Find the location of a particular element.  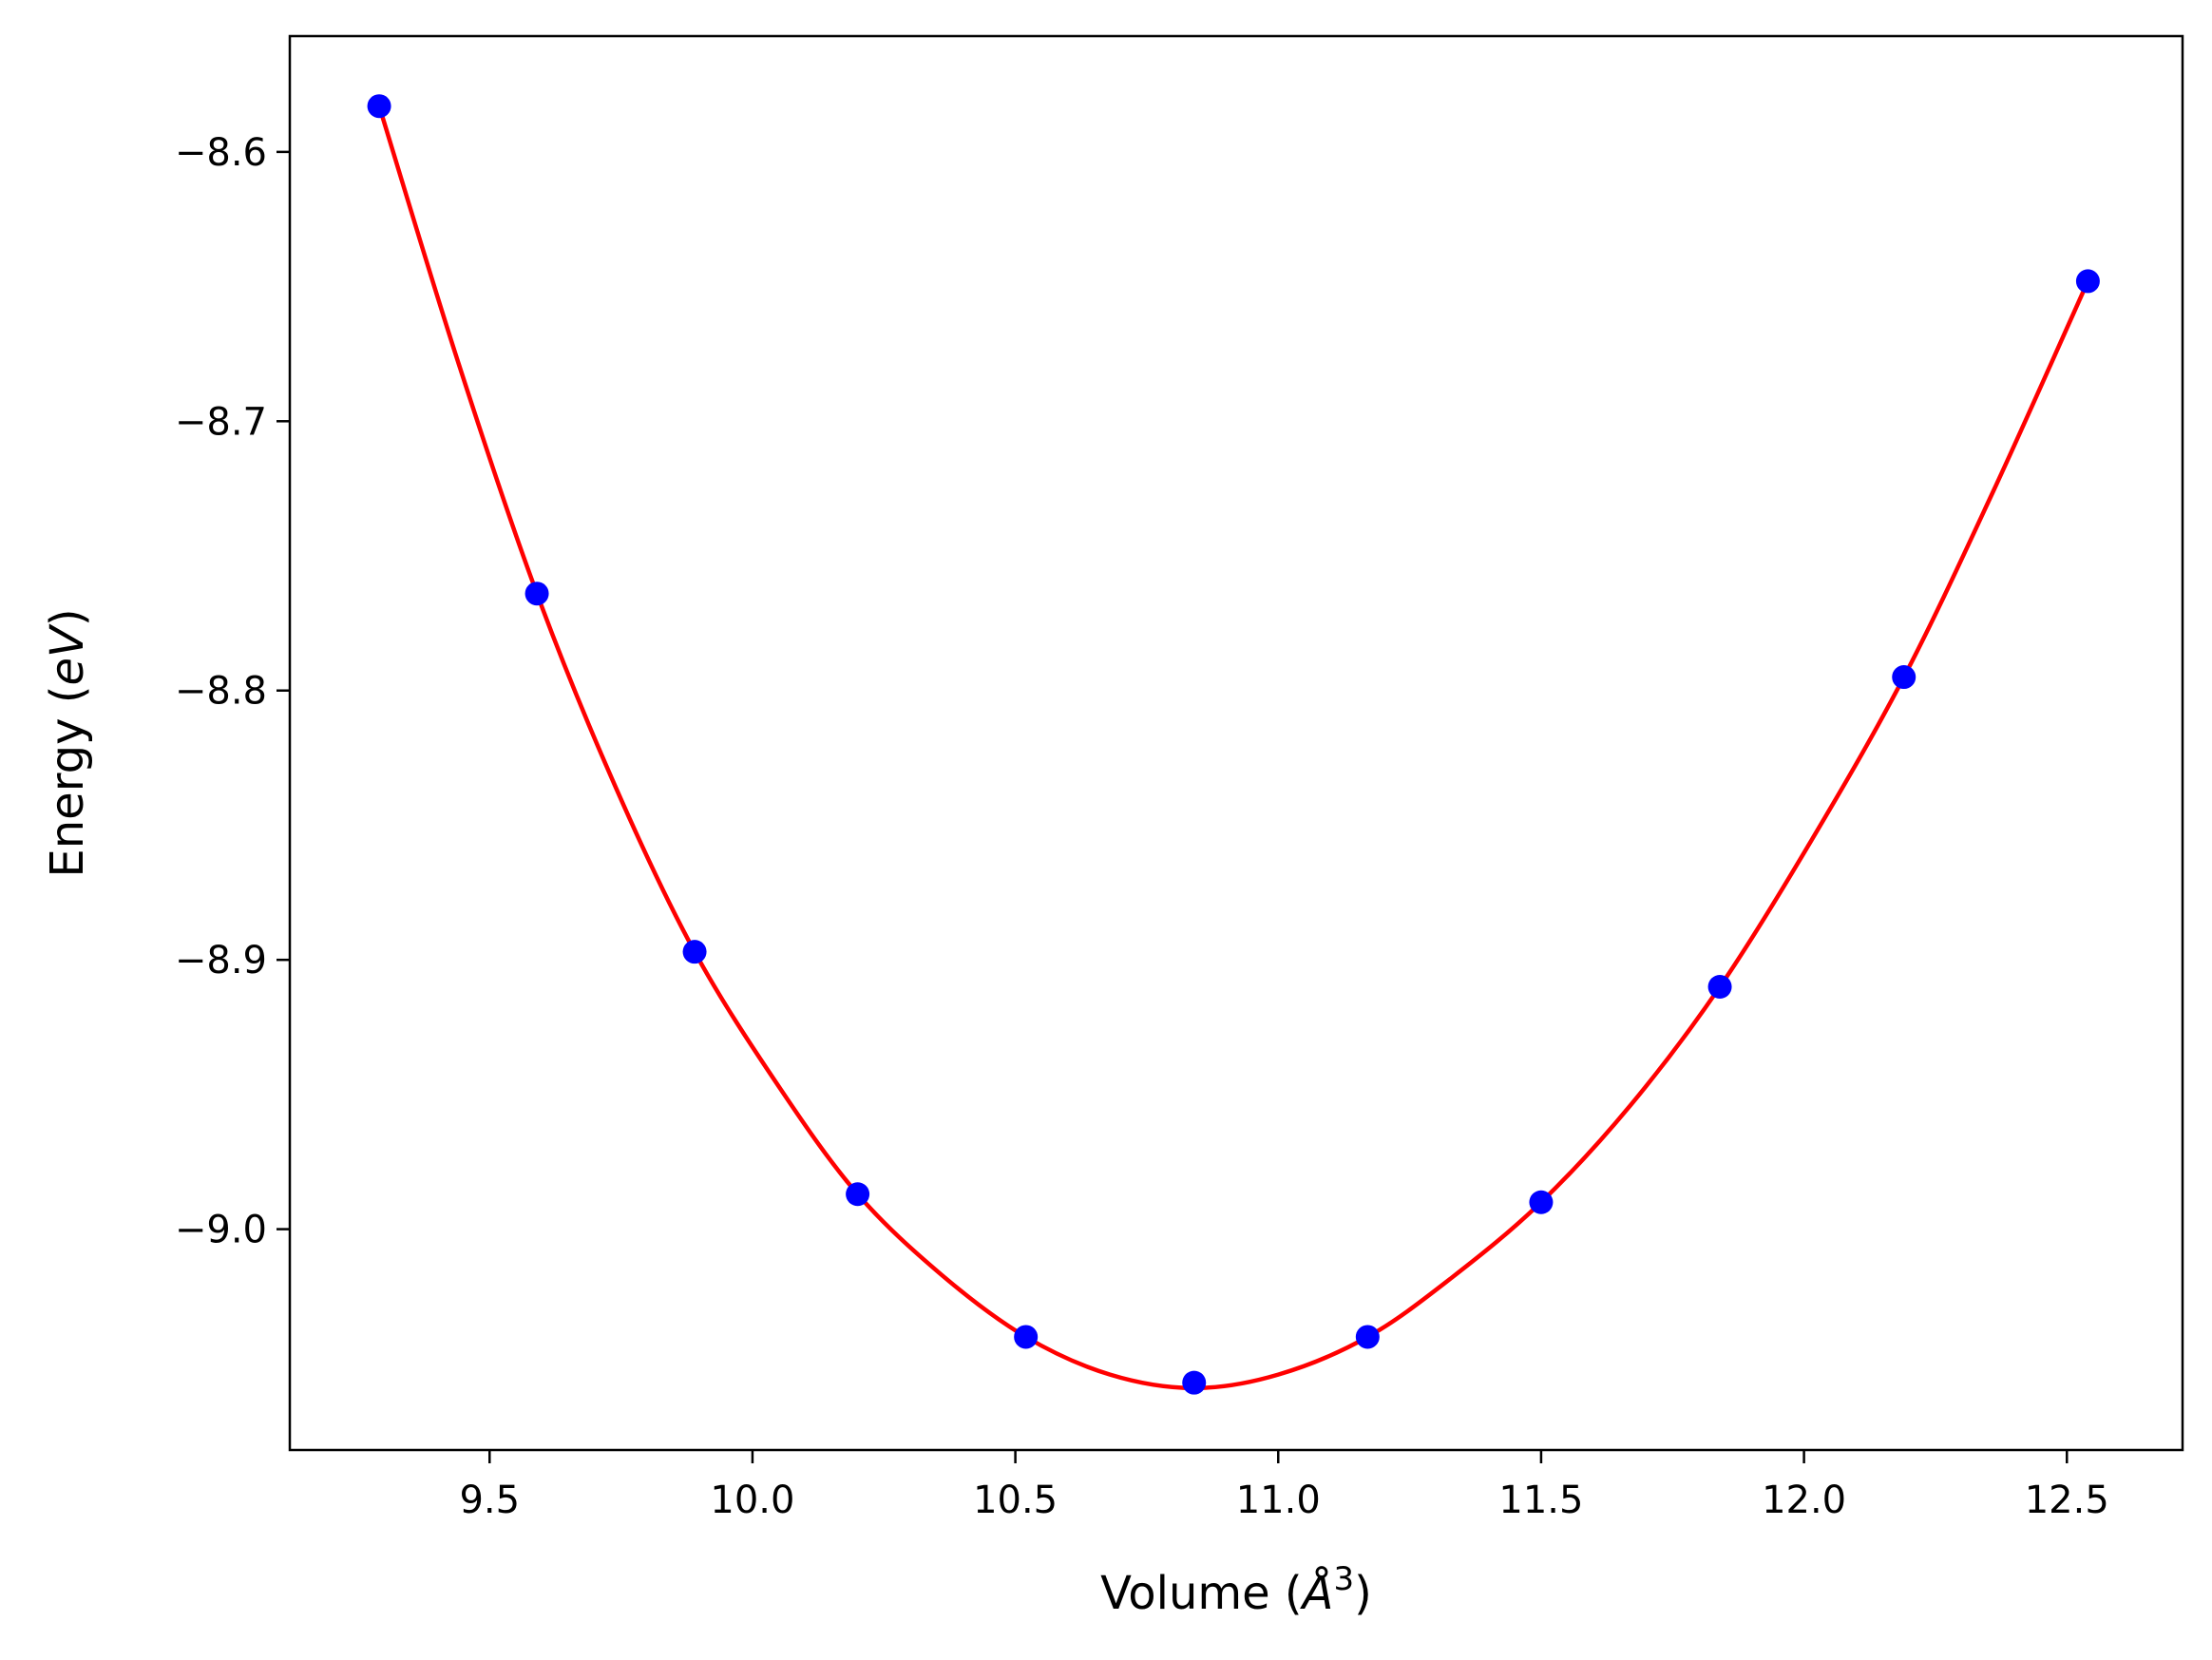

x-tick-label: 9.5 is located at coordinates (489, 1500).